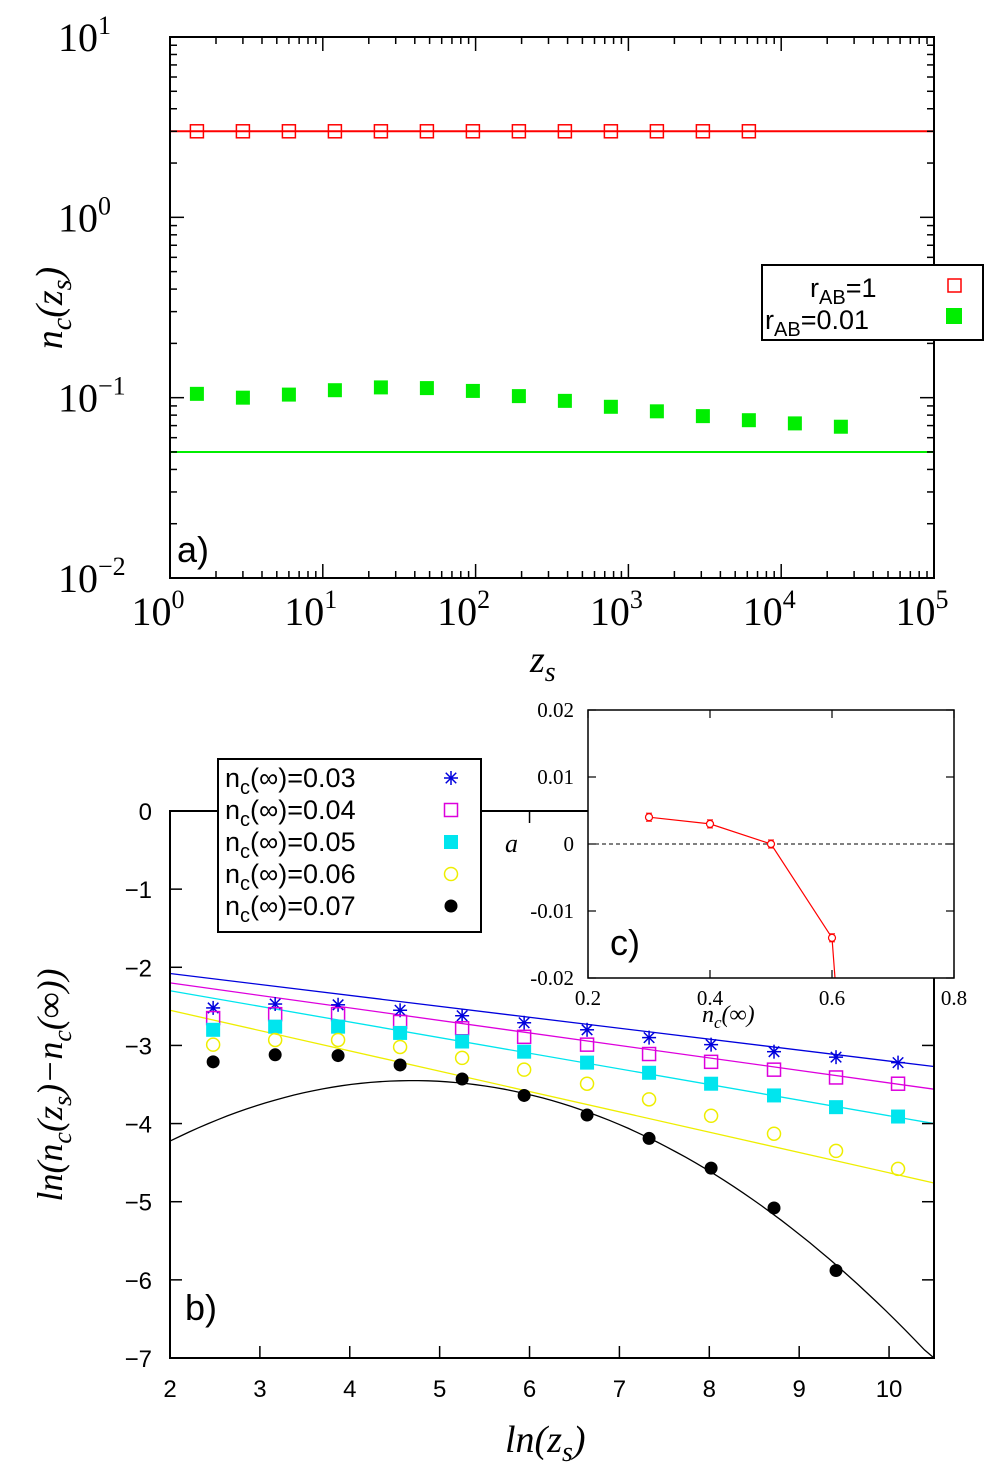  I want to click on panel-a-label: a), so click(193, 549).